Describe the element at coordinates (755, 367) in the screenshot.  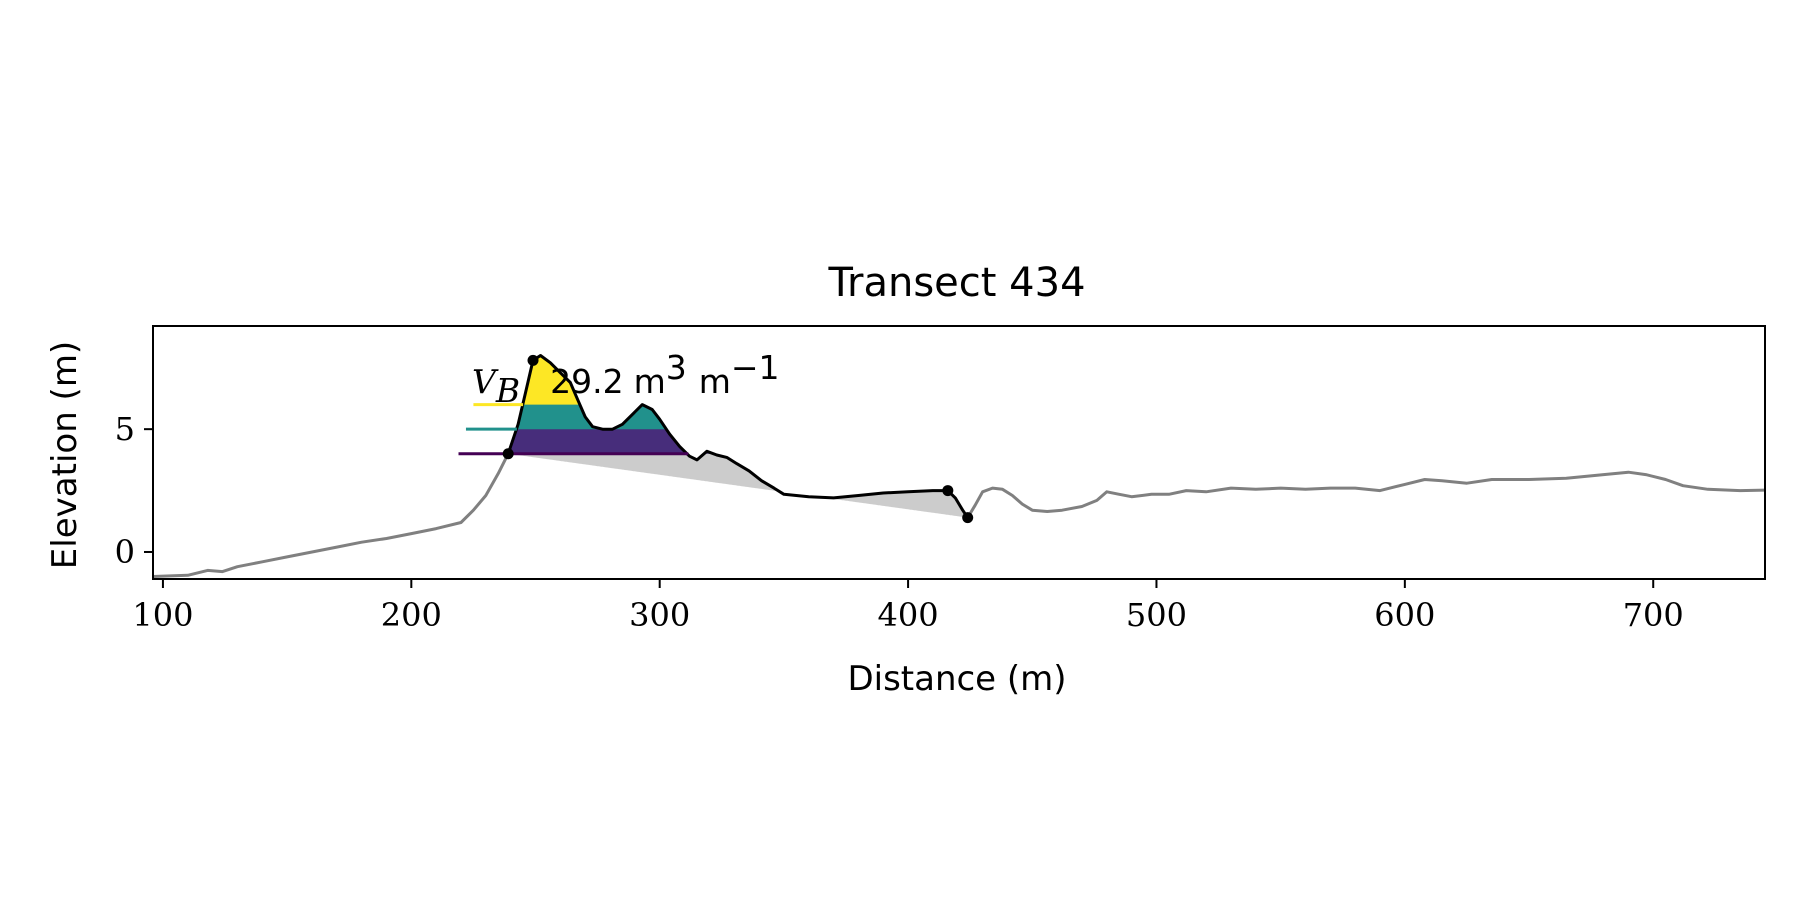
I see `volume-per-exponent: −1` at that location.